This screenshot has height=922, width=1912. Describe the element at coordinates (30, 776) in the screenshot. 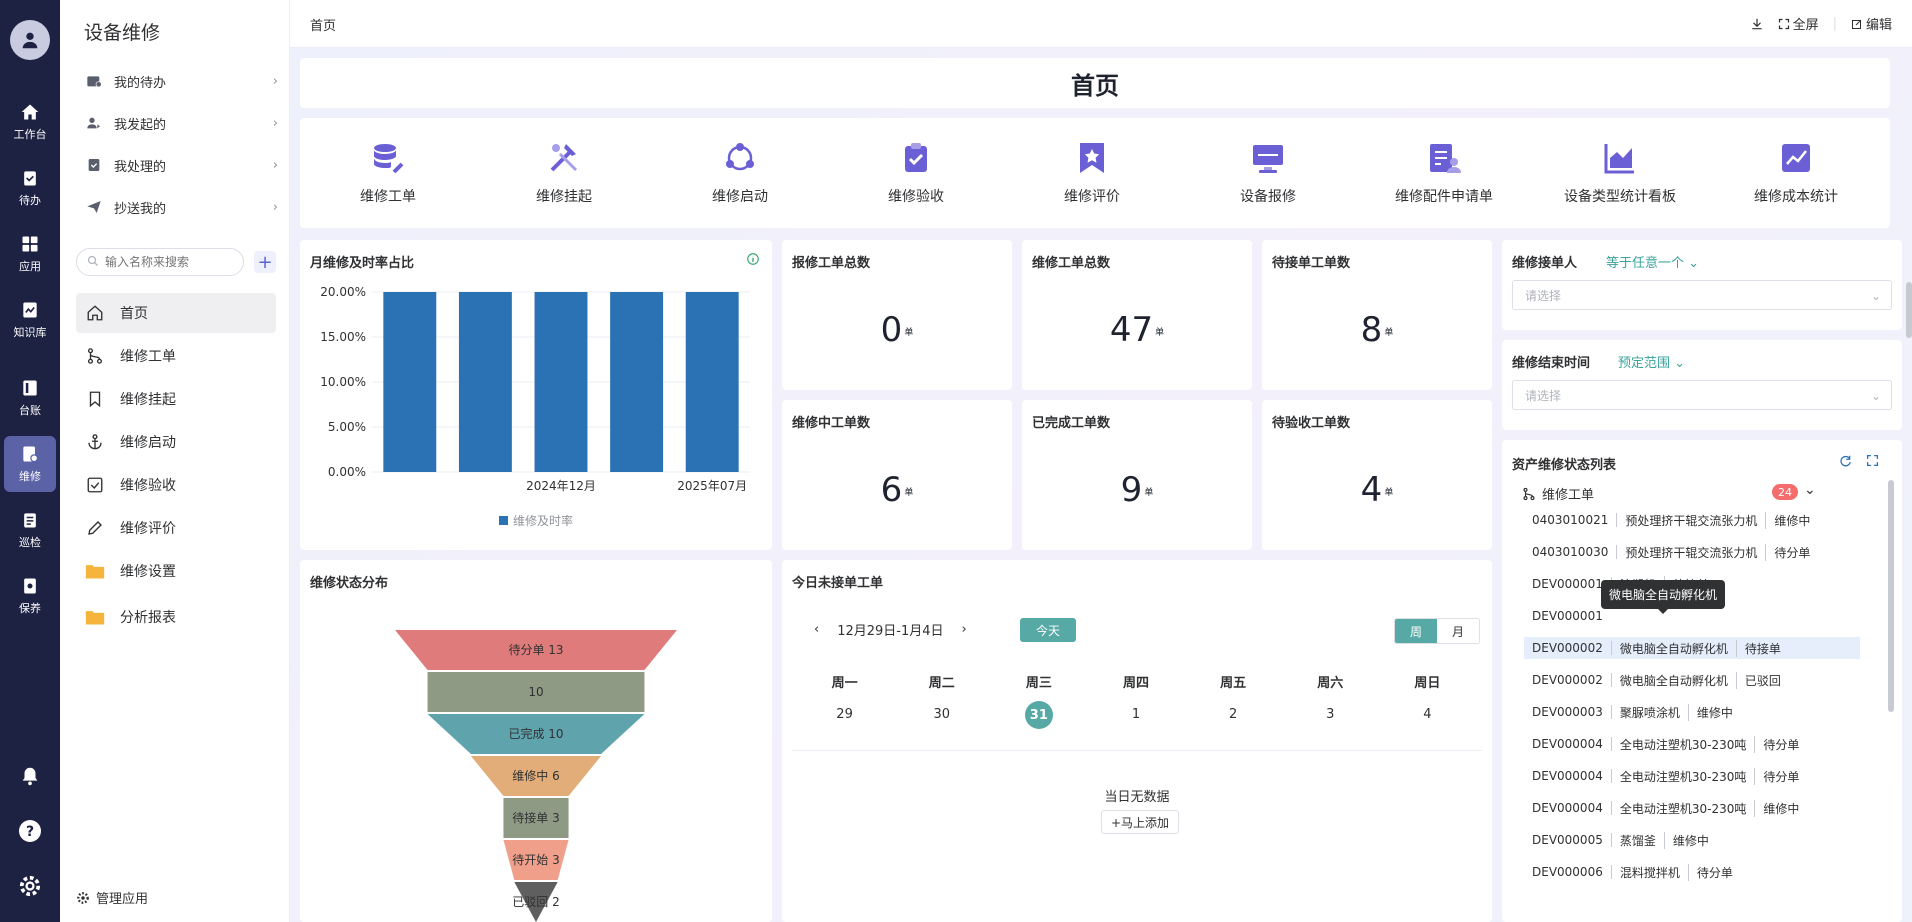

I see `bell-icon` at that location.